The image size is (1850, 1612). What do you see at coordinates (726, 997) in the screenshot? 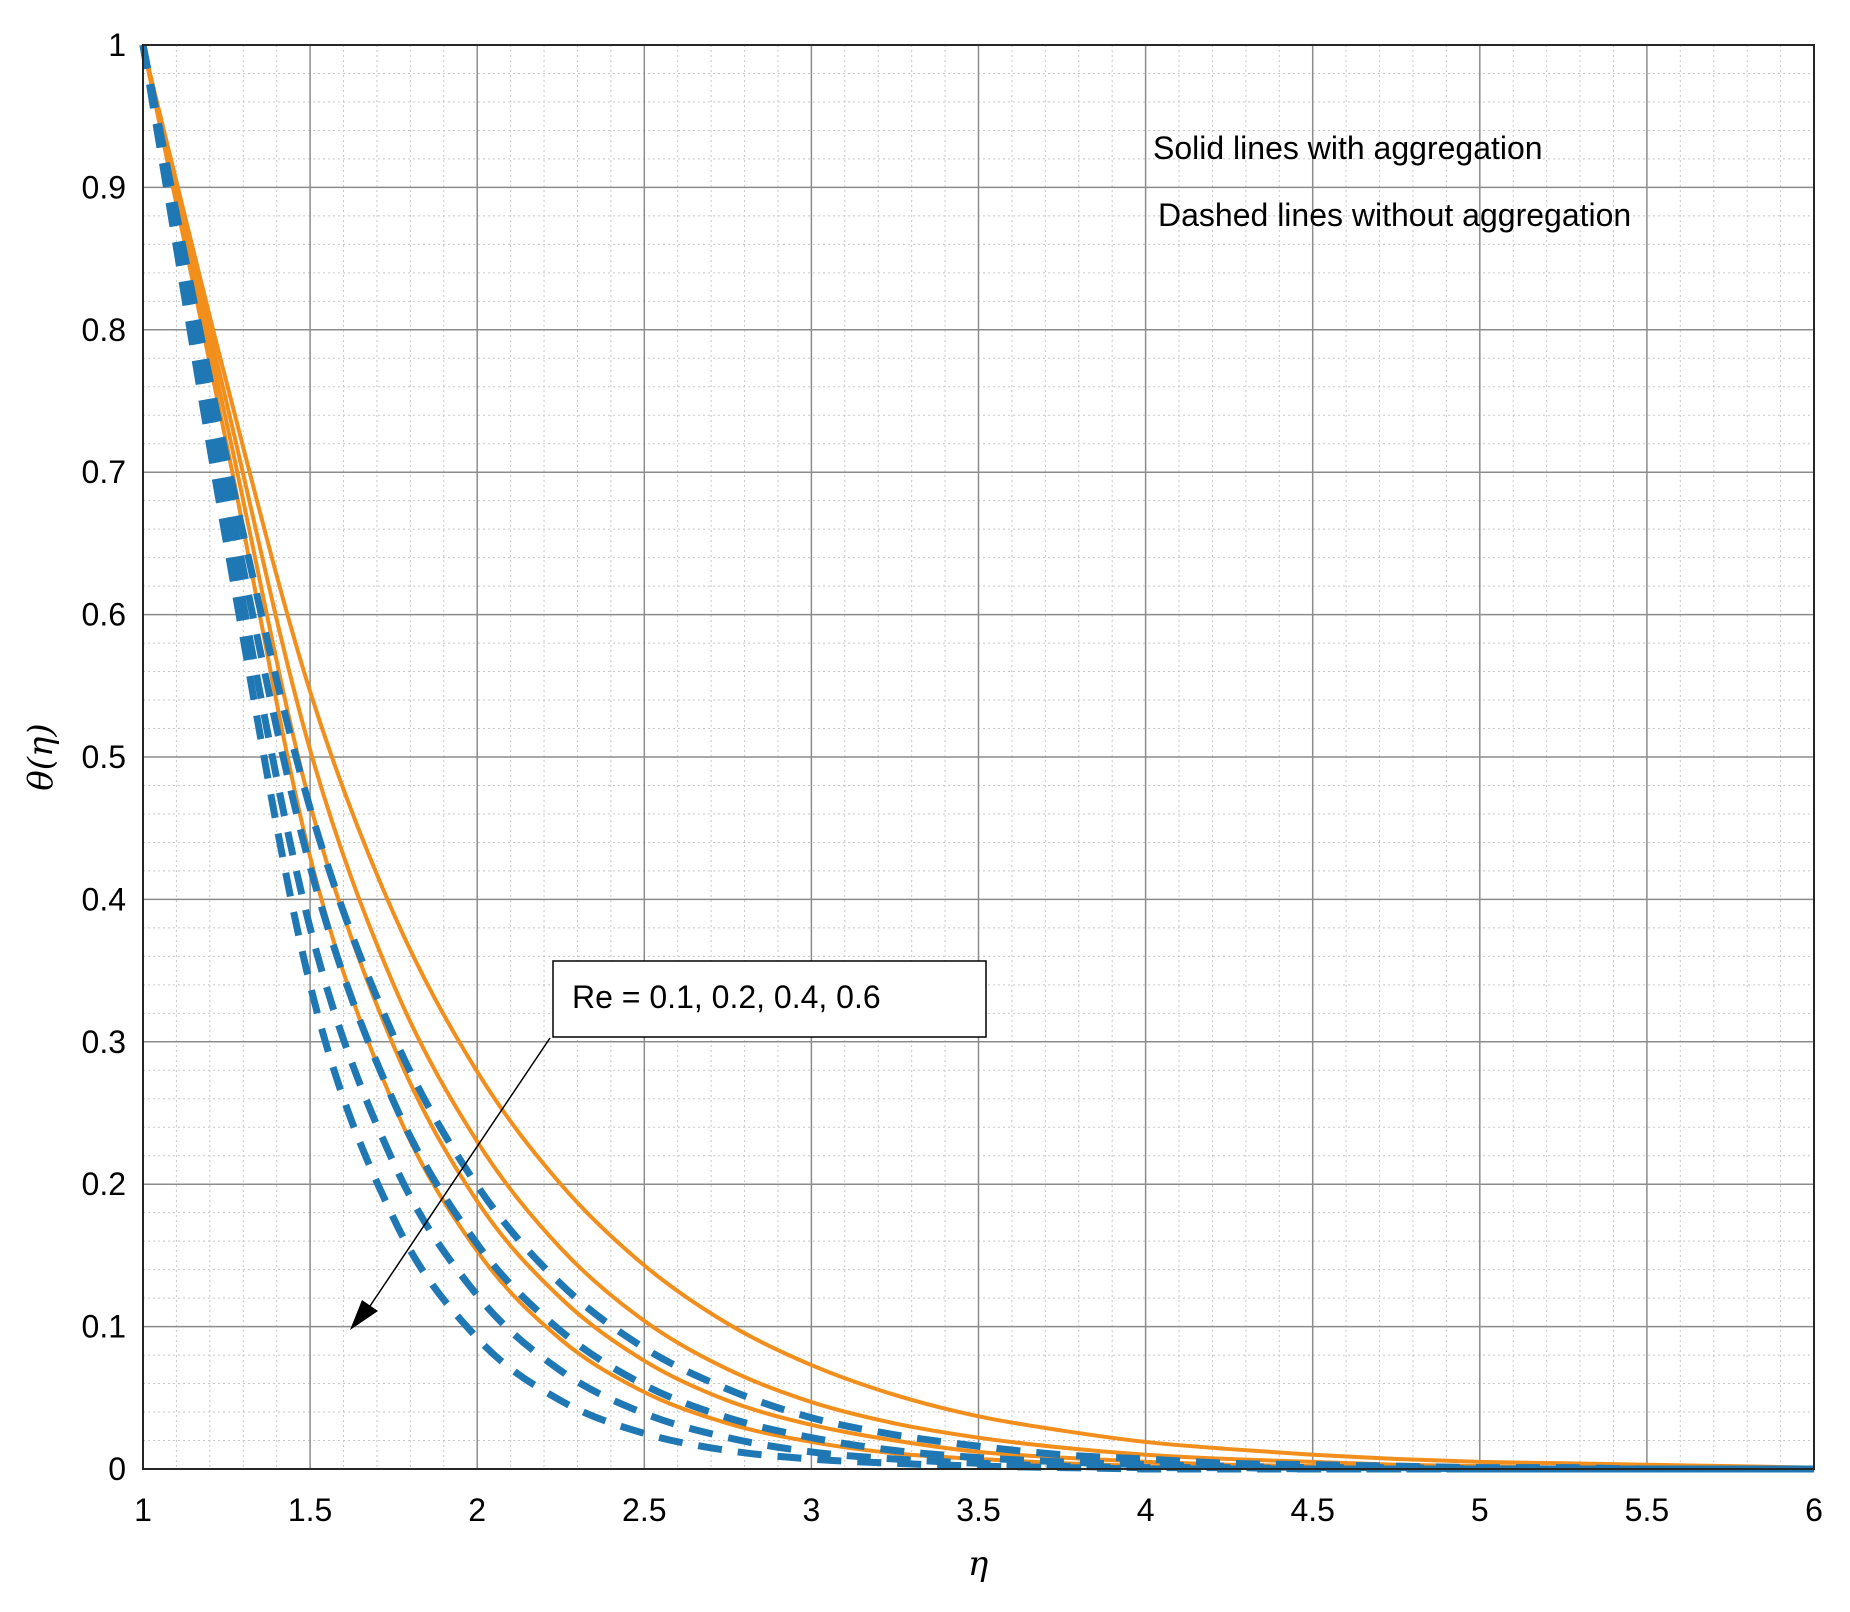
I see `re-label: Re = 0.1, 0.2, 0.4, 0.6` at bounding box center [726, 997].